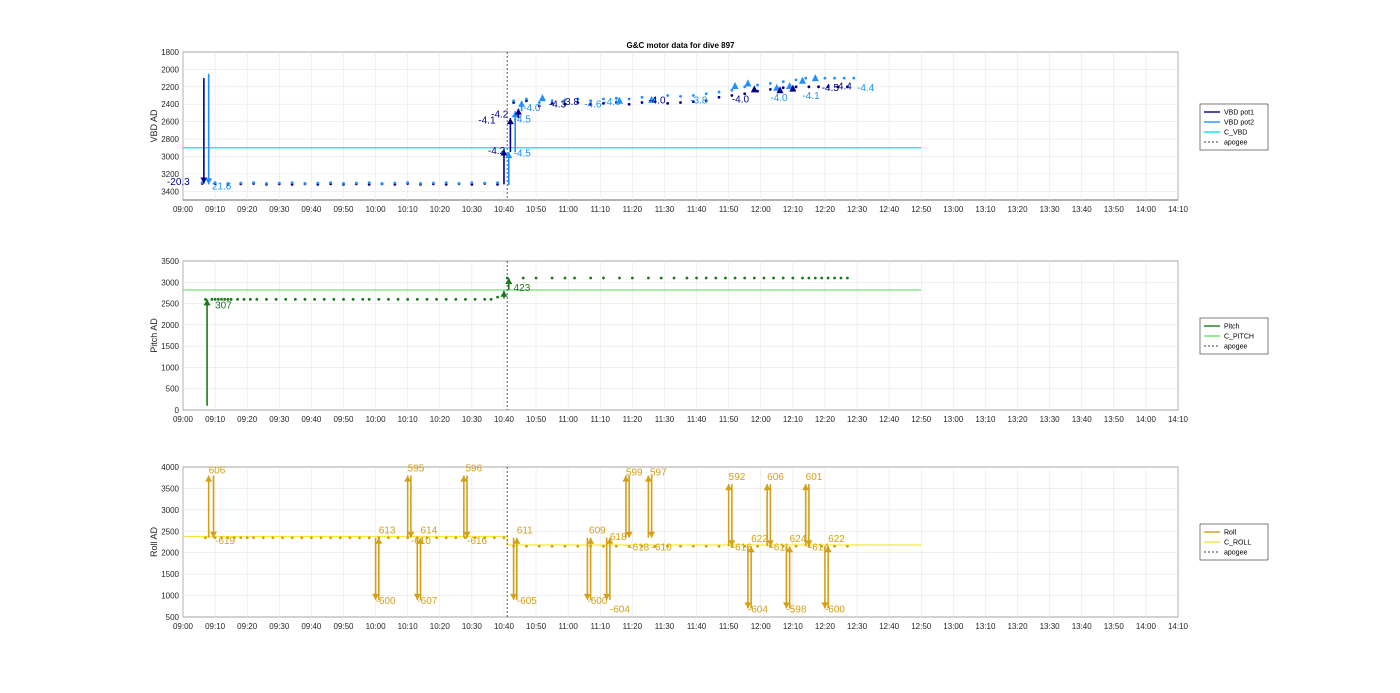 The image size is (1400, 693). What do you see at coordinates (597, 530) in the screenshot?
I see `data-annotation: 609` at bounding box center [597, 530].